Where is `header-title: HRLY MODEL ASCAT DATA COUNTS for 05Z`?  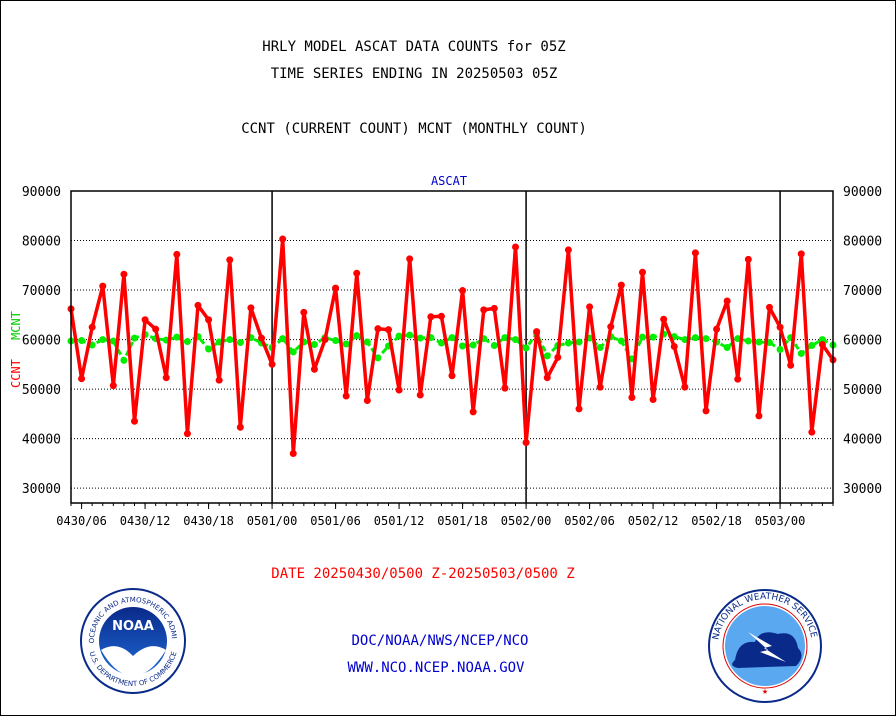
header-title: HRLY MODEL ASCAT DATA COUNTS for 05Z is located at coordinates (413, 47).